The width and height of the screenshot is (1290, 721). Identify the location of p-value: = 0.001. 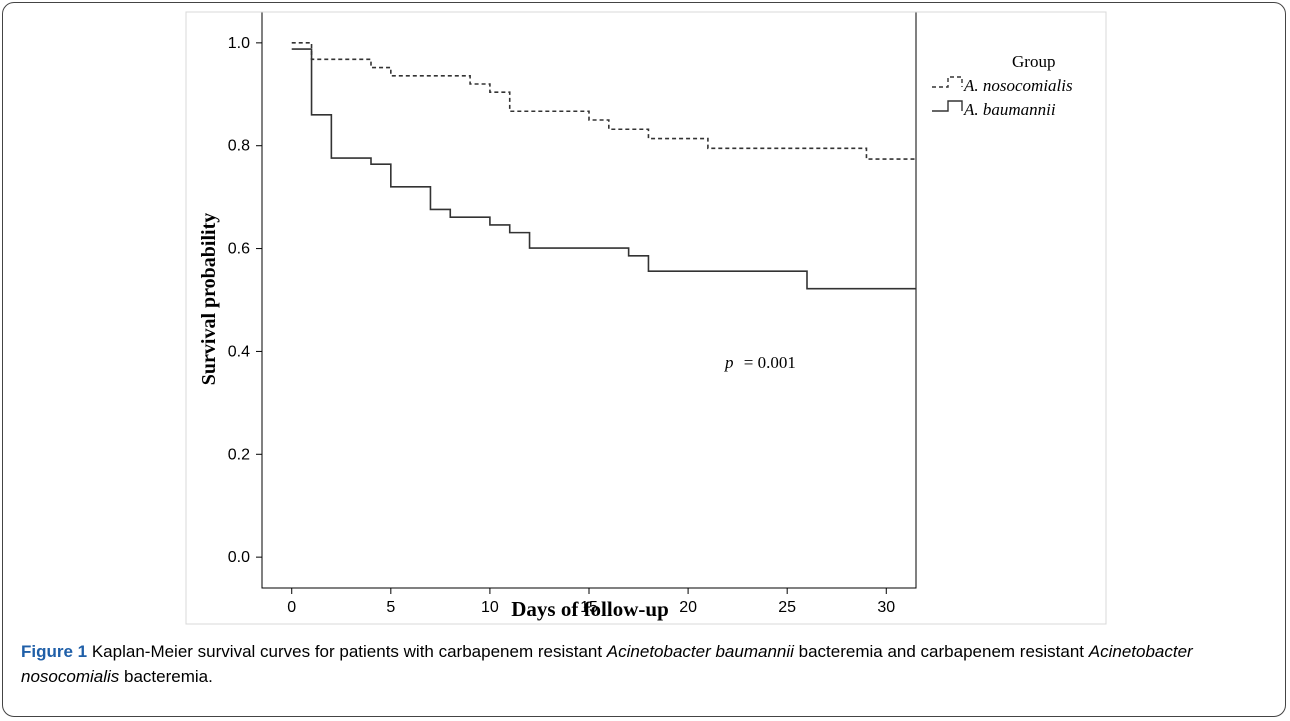
(770, 362).